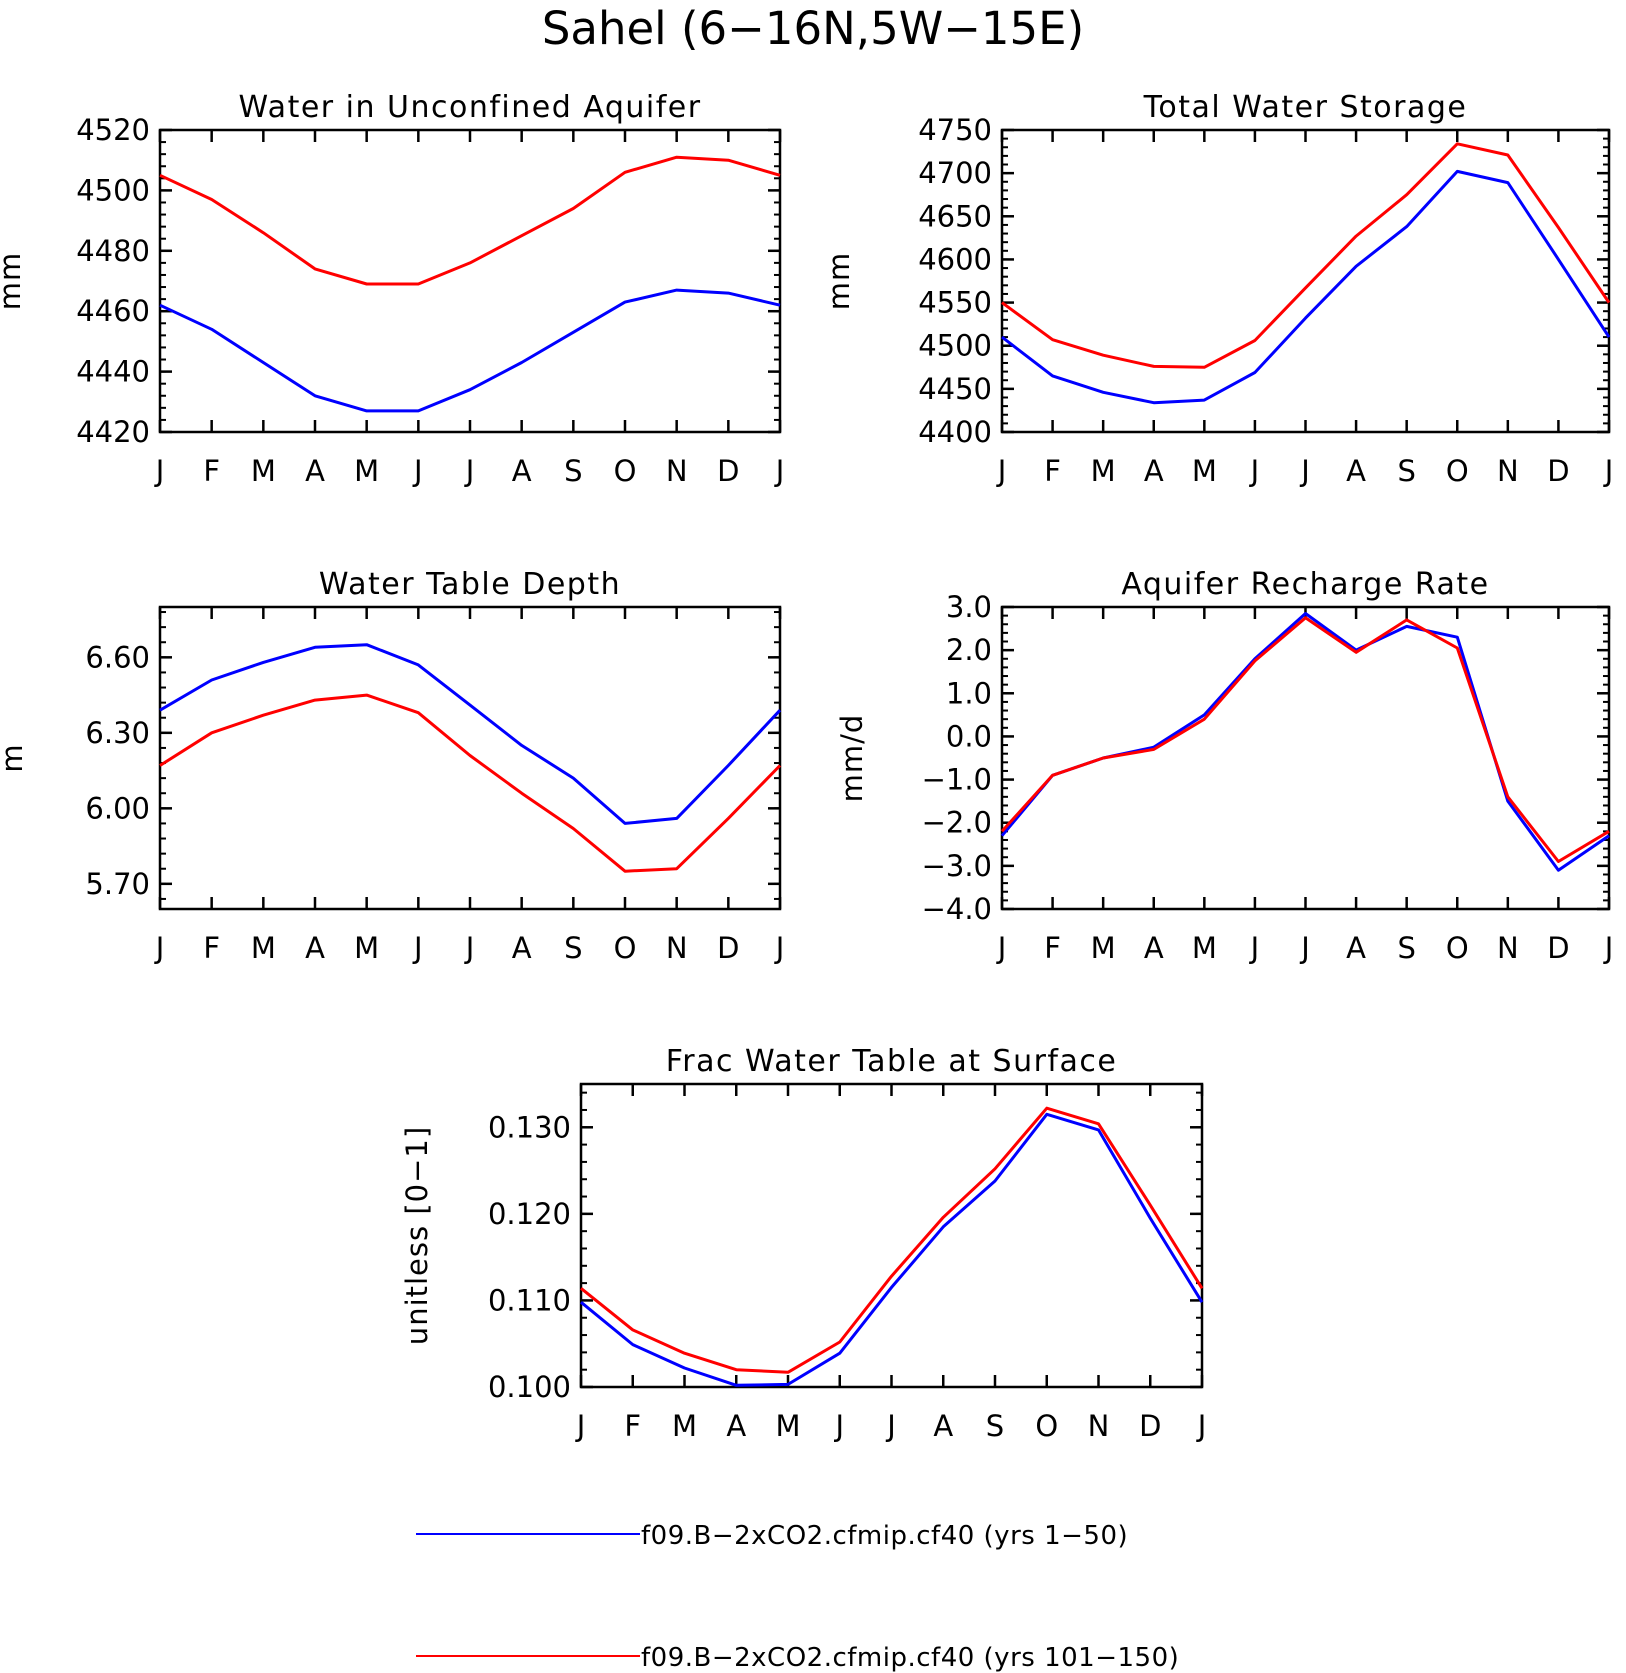 The width and height of the screenshot is (1626, 1673). I want to click on y-tick-label: 4420, so click(113, 432).